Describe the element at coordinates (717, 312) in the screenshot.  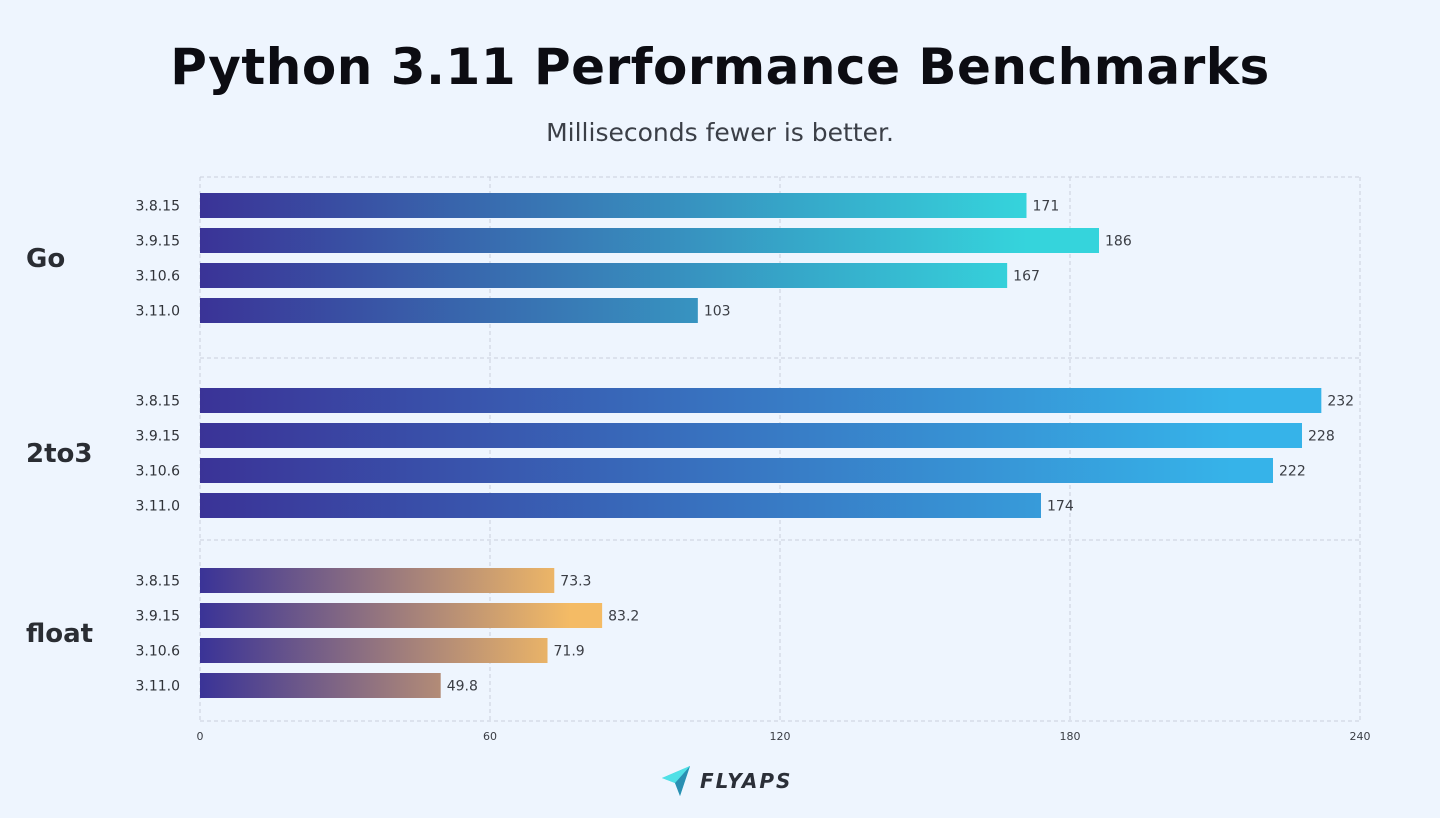
I see `value-label: 103` at that location.